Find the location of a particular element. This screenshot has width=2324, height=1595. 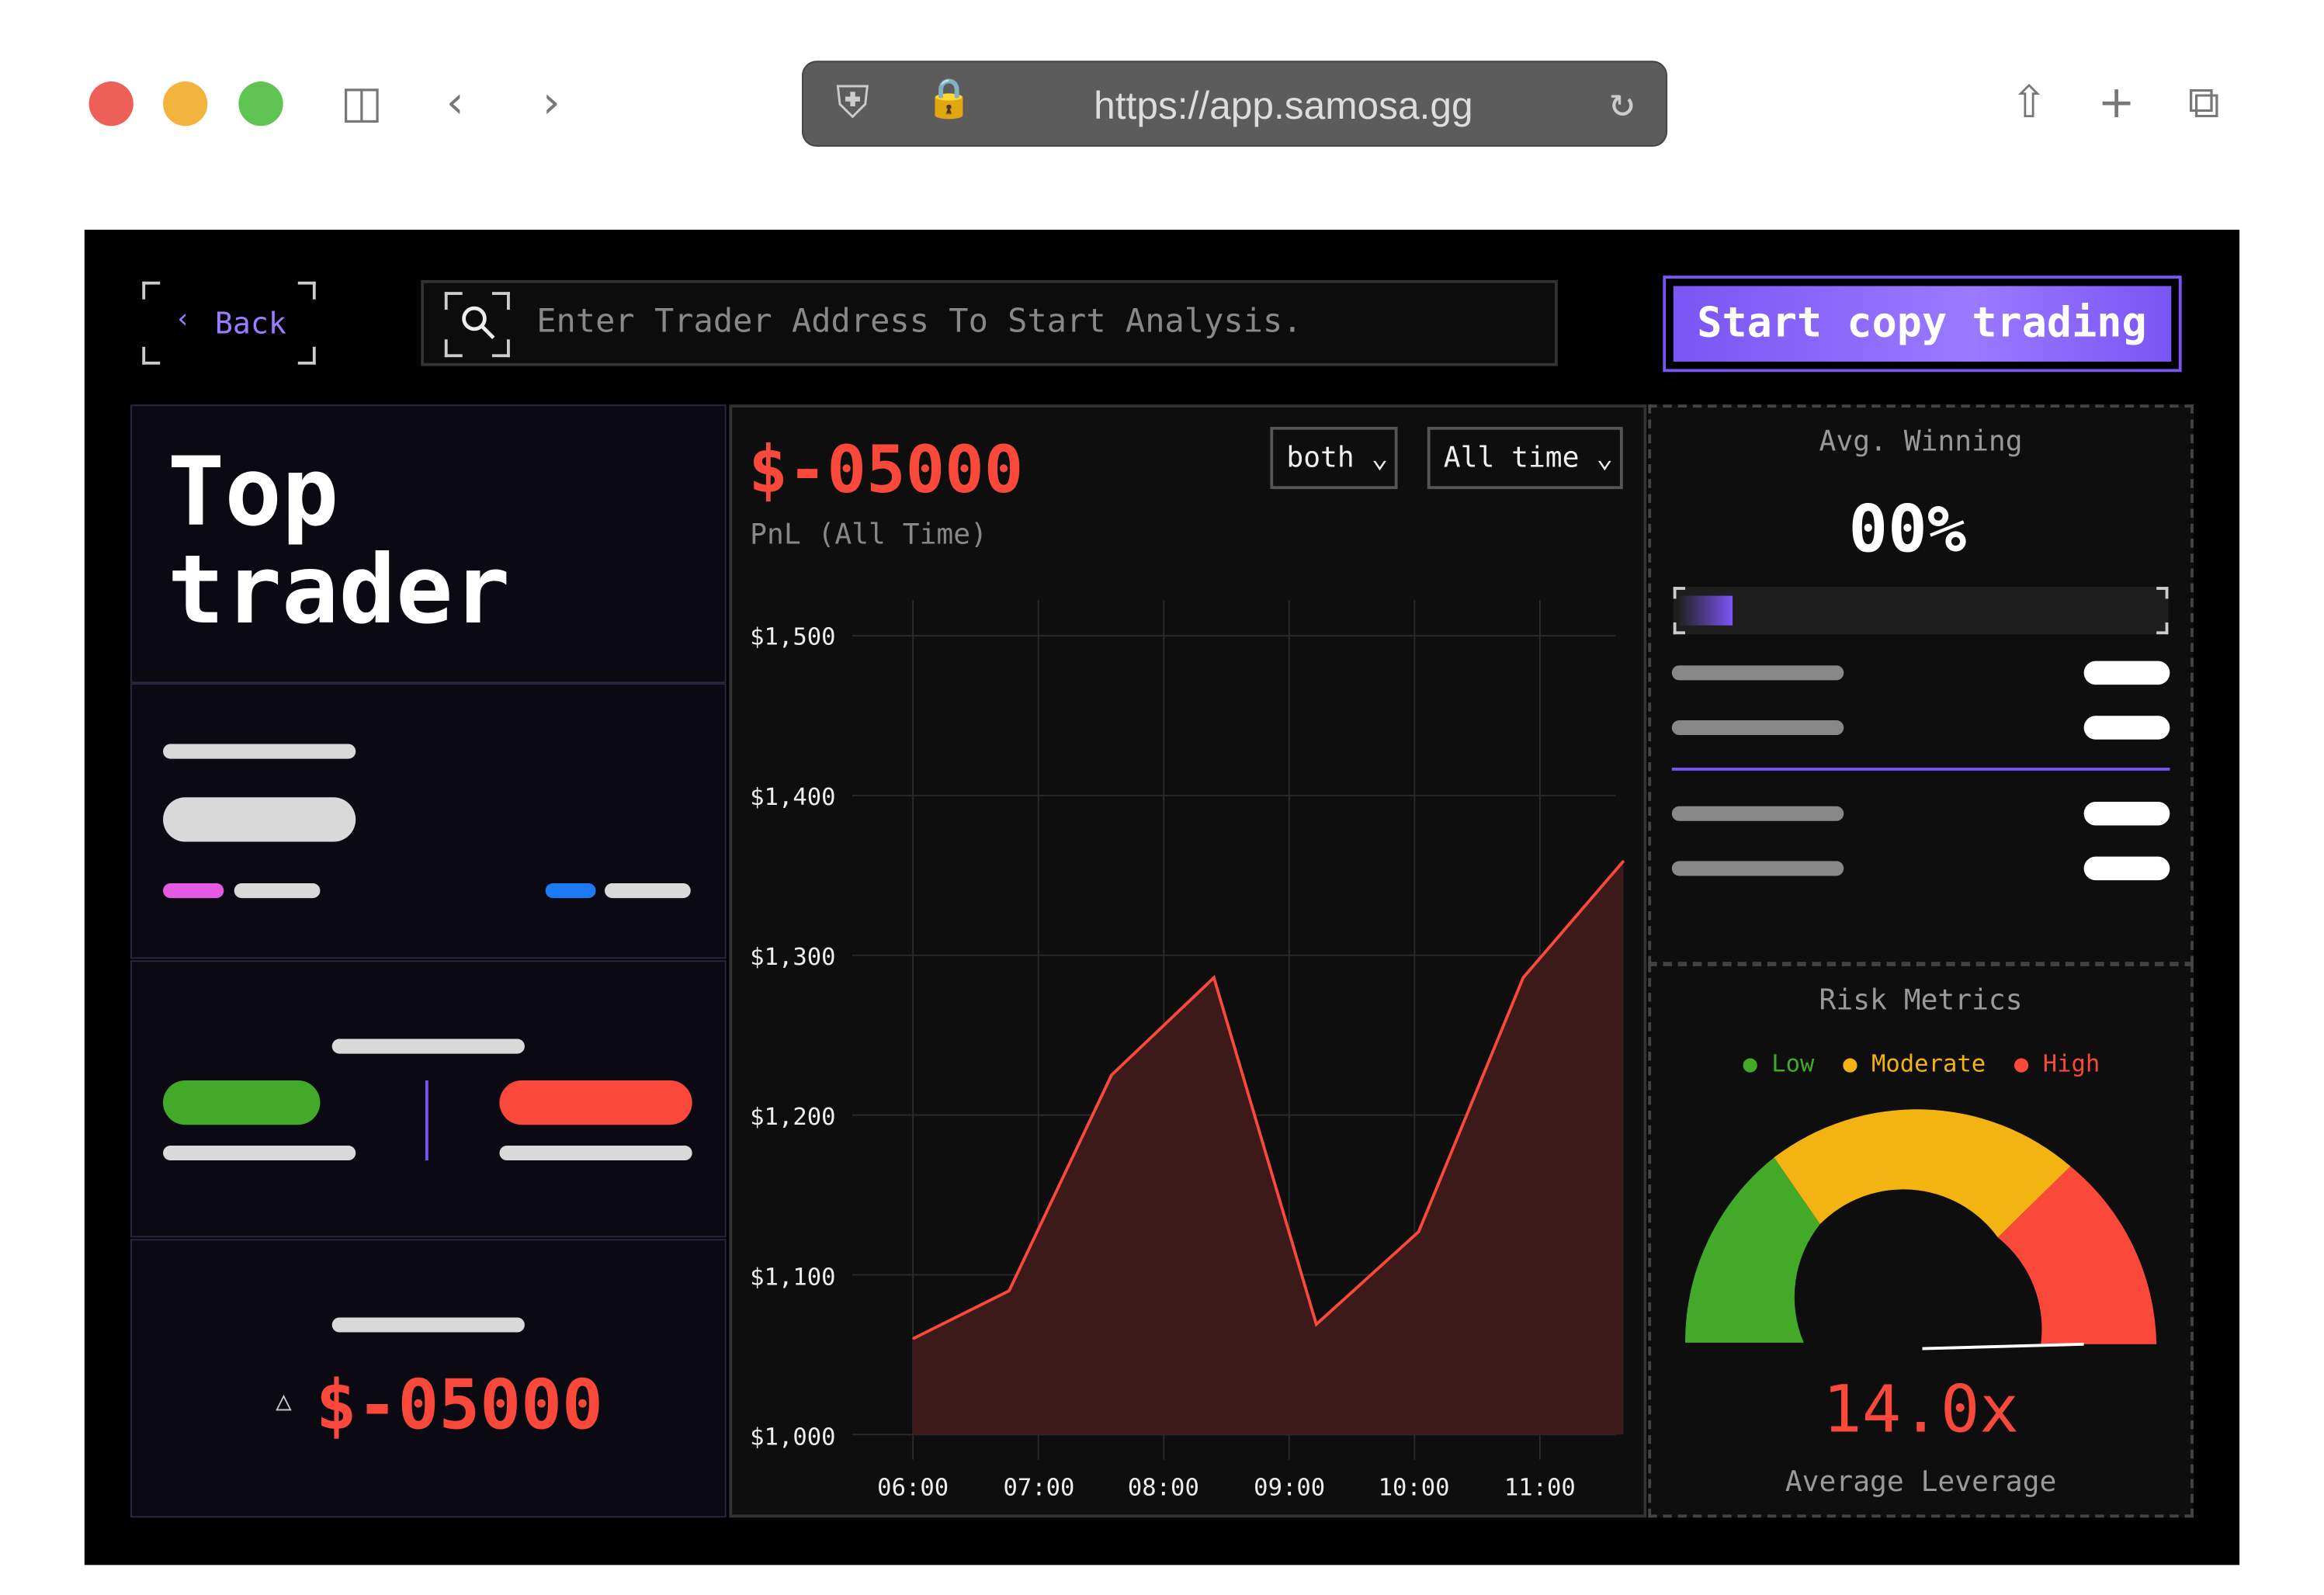

gauge-needle is located at coordinates (2003, 1346).